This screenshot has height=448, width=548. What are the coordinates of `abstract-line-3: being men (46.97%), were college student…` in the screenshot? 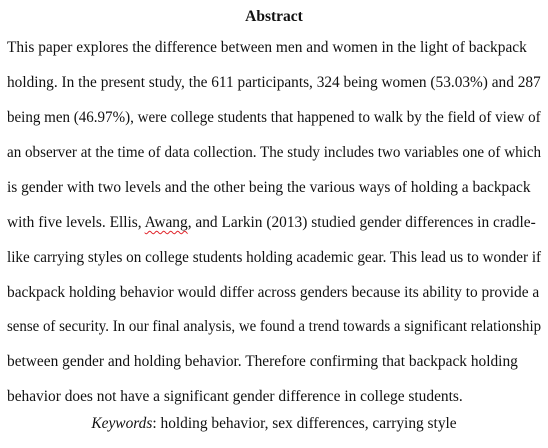 It's located at (274, 117).